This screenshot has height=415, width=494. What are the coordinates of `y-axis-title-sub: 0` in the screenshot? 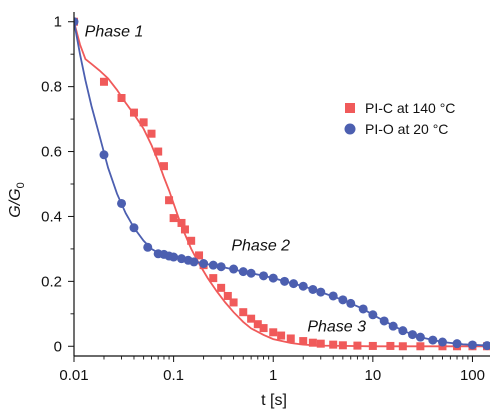 It's located at (21, 185).